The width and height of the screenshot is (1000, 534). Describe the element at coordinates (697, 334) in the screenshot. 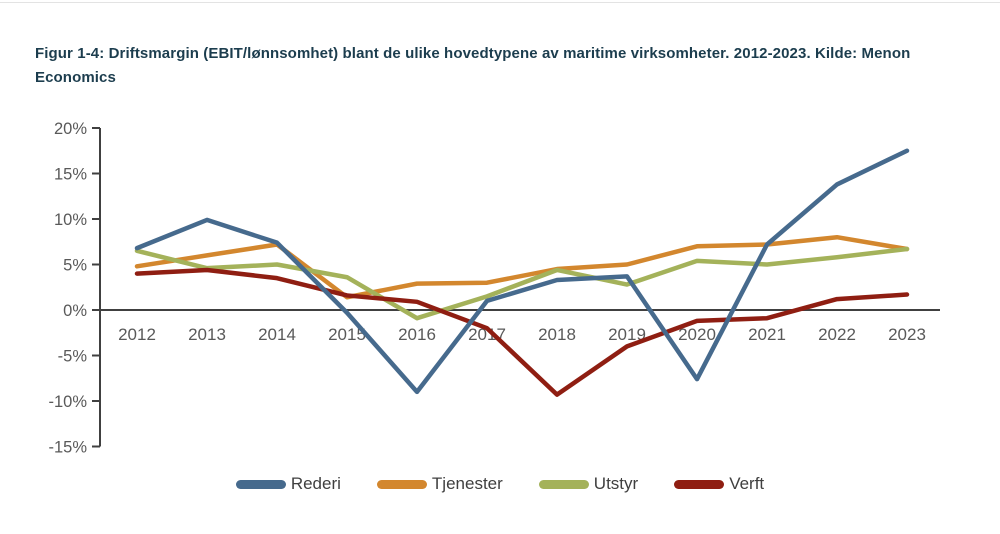

I see `x-tick-label: 2020` at that location.